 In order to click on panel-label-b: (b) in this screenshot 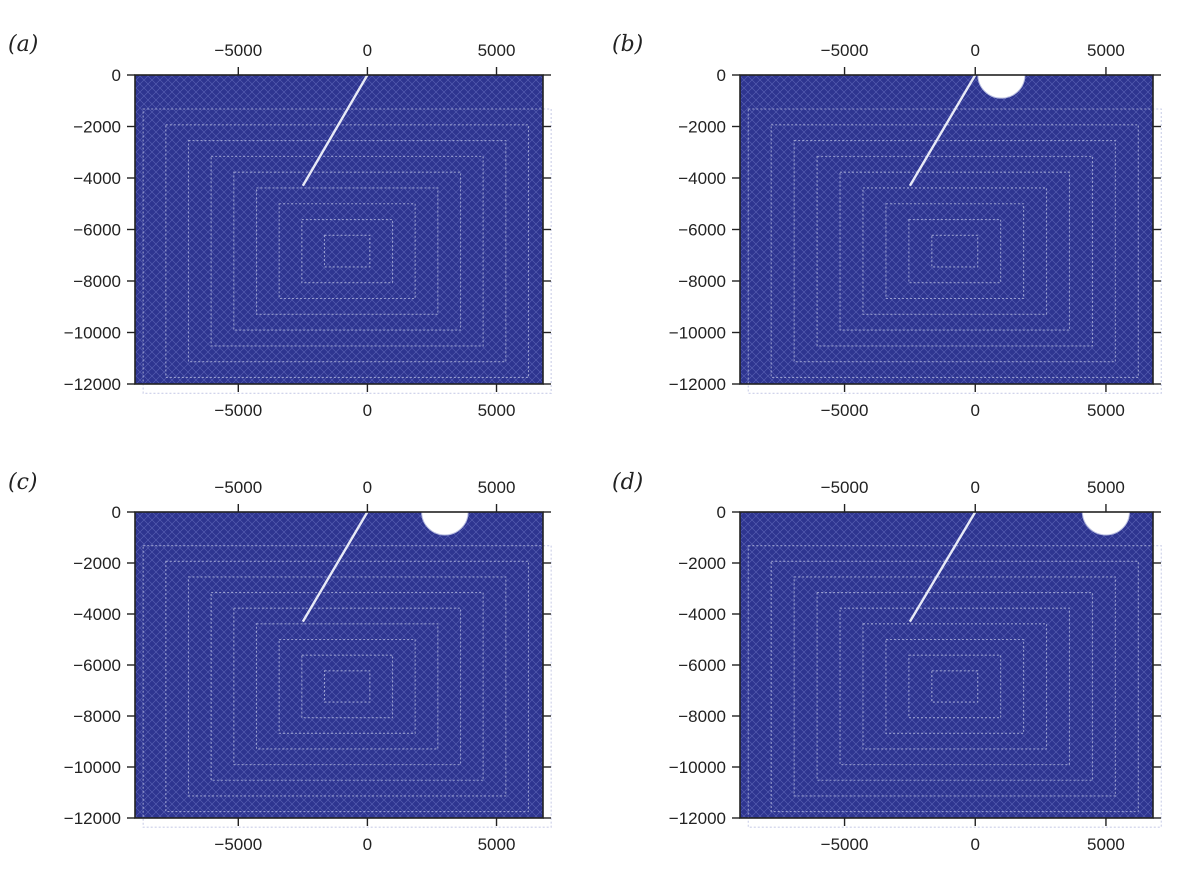, I will do `click(628, 44)`.